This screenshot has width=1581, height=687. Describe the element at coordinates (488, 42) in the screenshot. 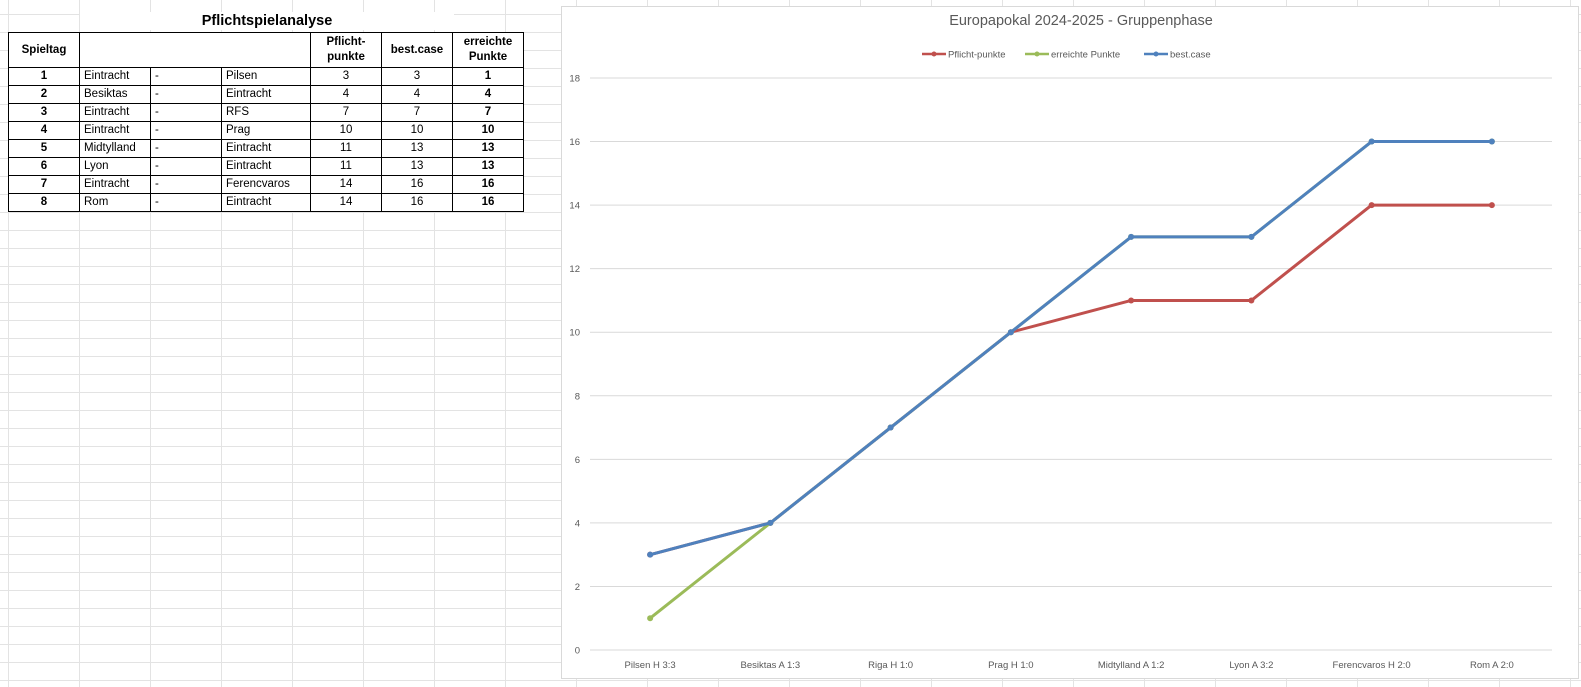

I see `header-erreicht-line1: erreichte` at that location.